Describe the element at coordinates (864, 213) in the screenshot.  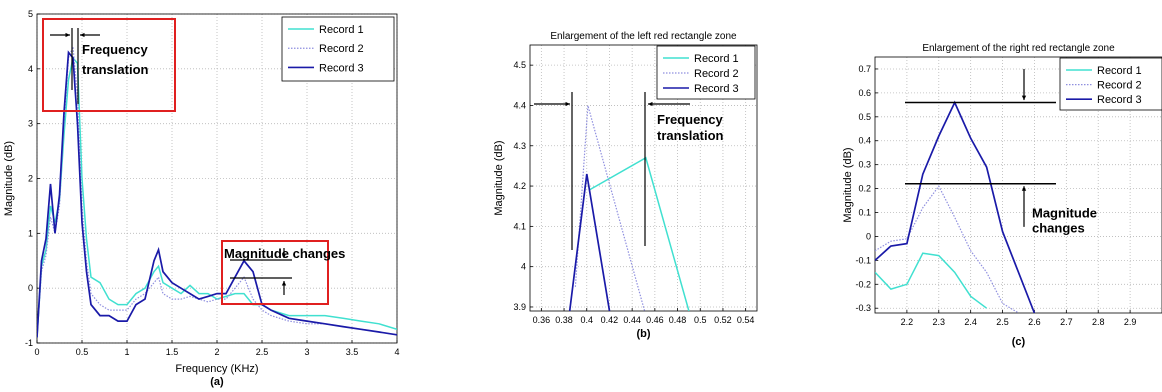
I see `y-tick-label: 0.1` at that location.